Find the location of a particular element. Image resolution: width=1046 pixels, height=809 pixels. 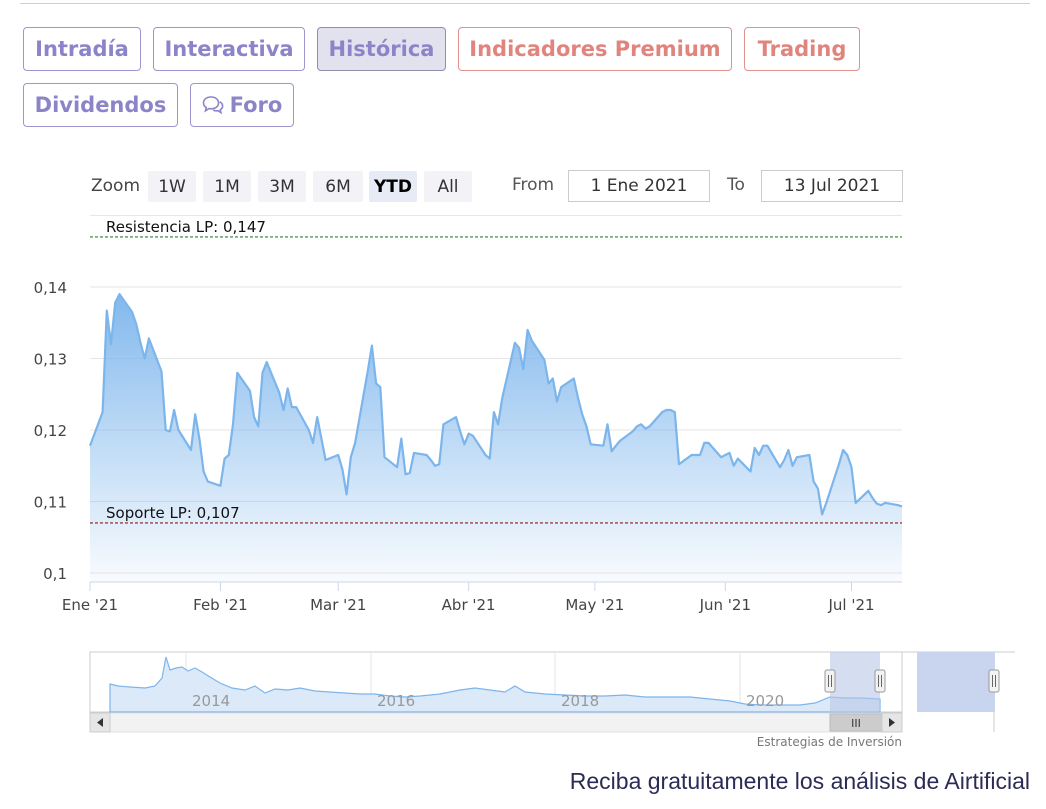

tab-indicadores-premium: Indicadores Premium is located at coordinates (595, 49).